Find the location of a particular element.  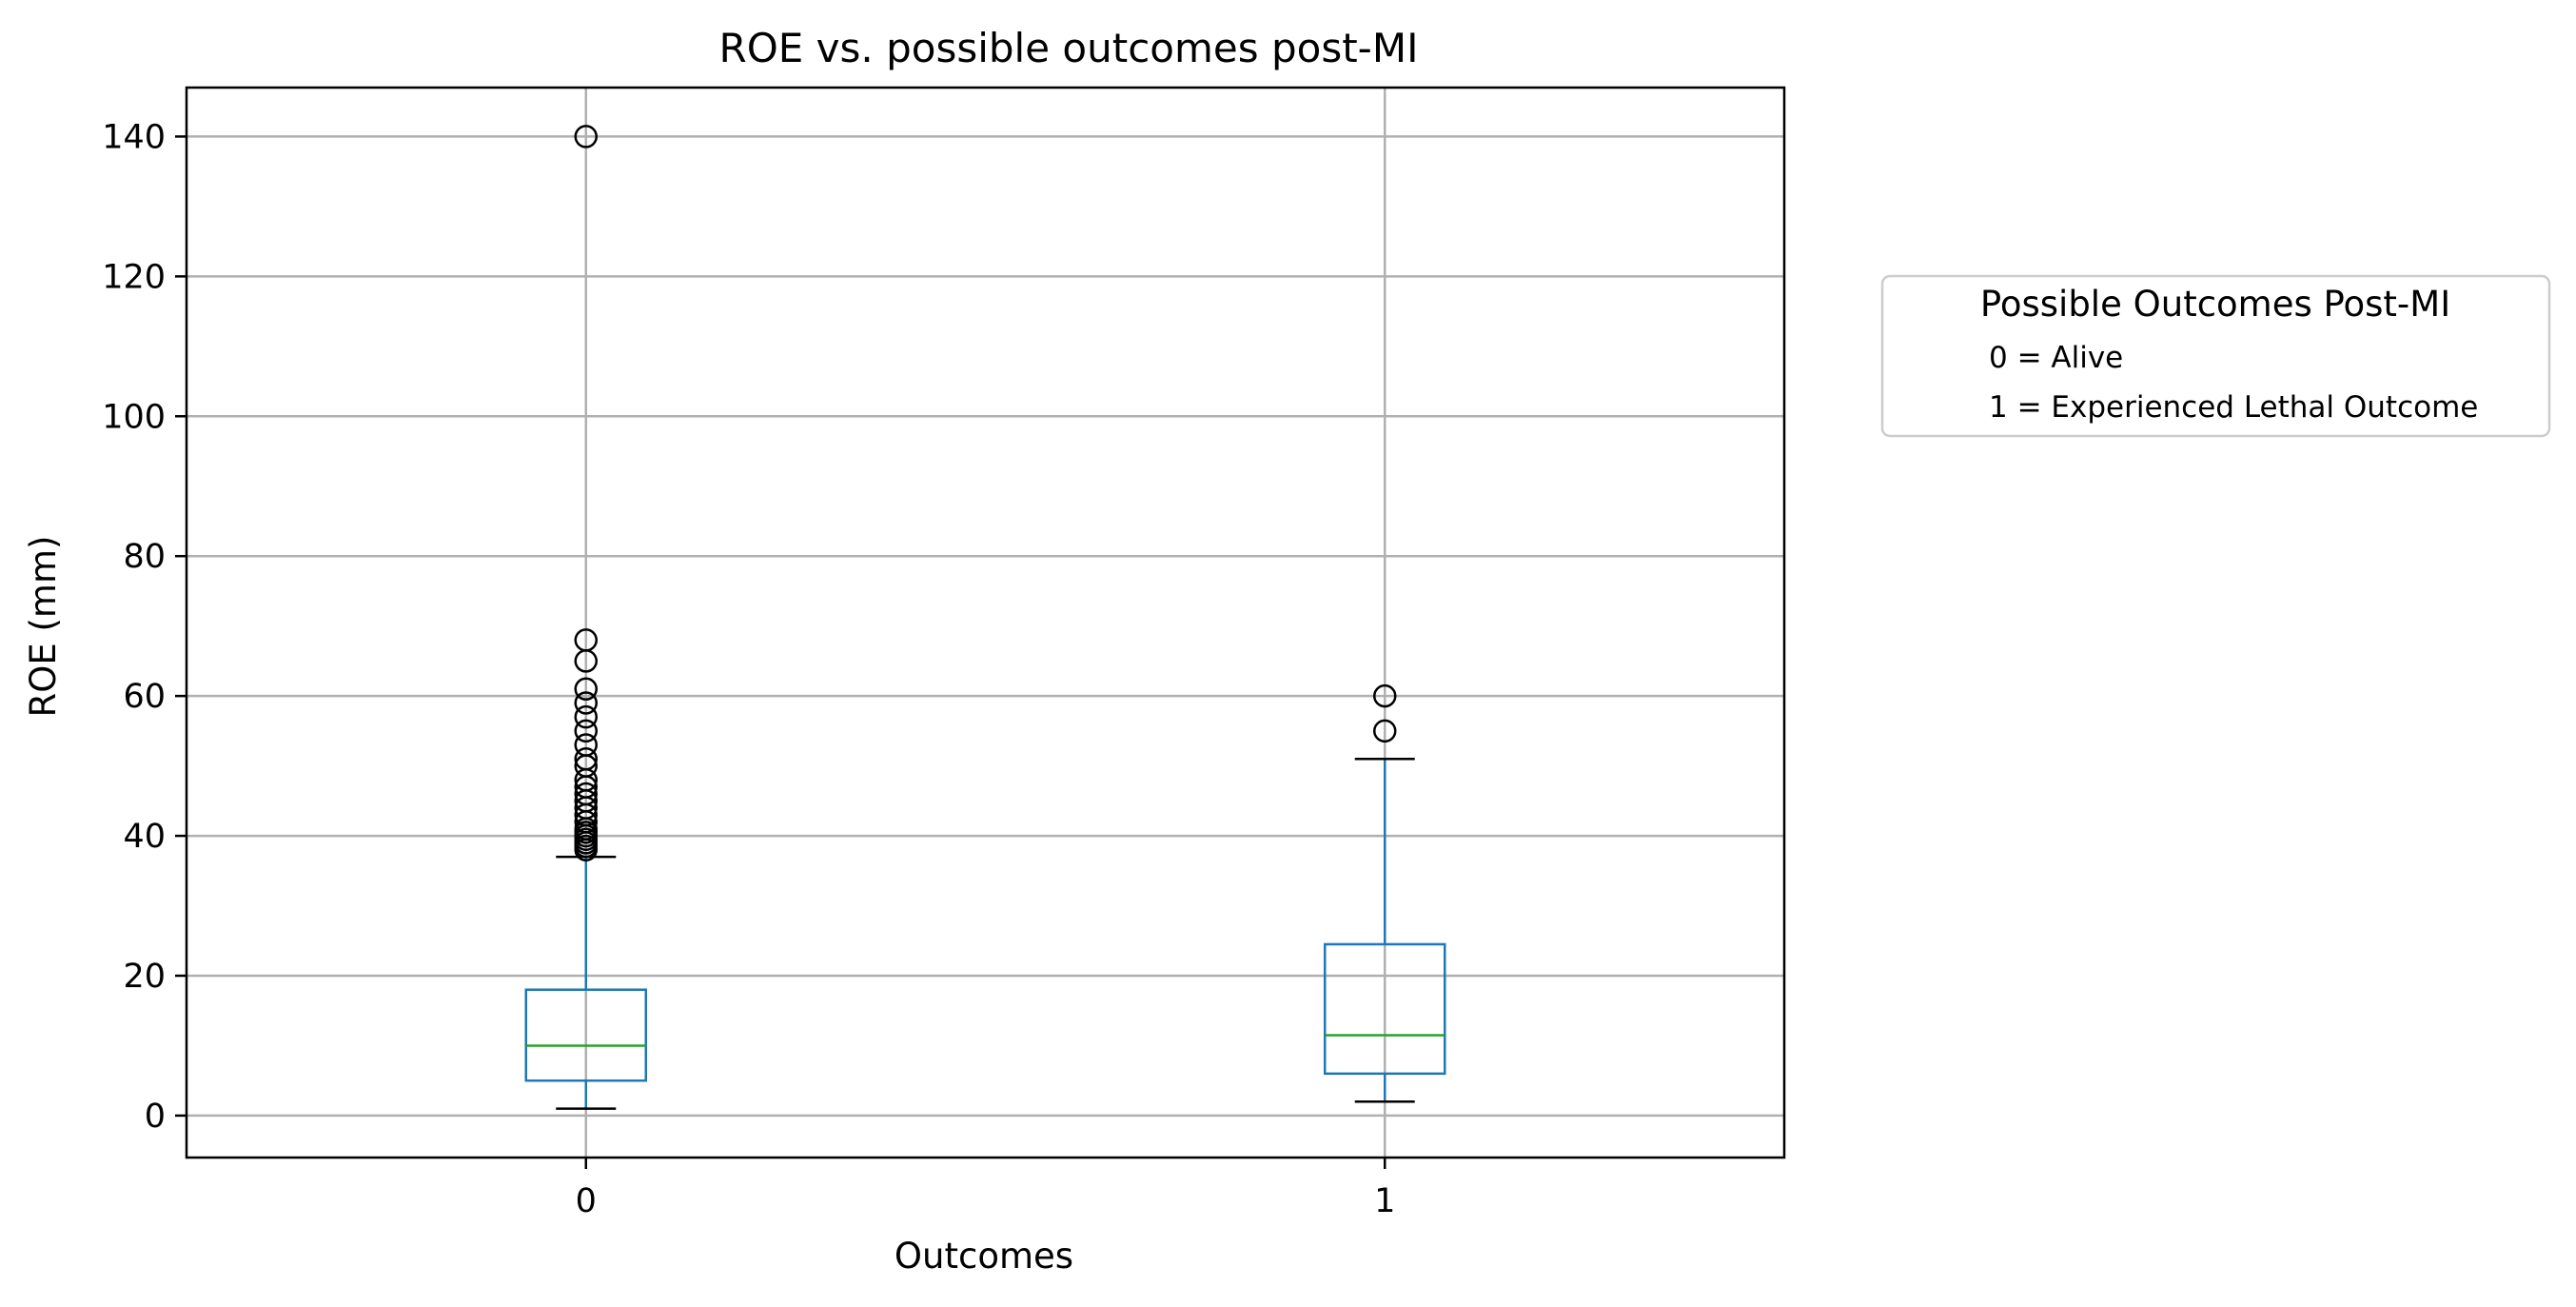

legend-frame is located at coordinates (2215, 356).